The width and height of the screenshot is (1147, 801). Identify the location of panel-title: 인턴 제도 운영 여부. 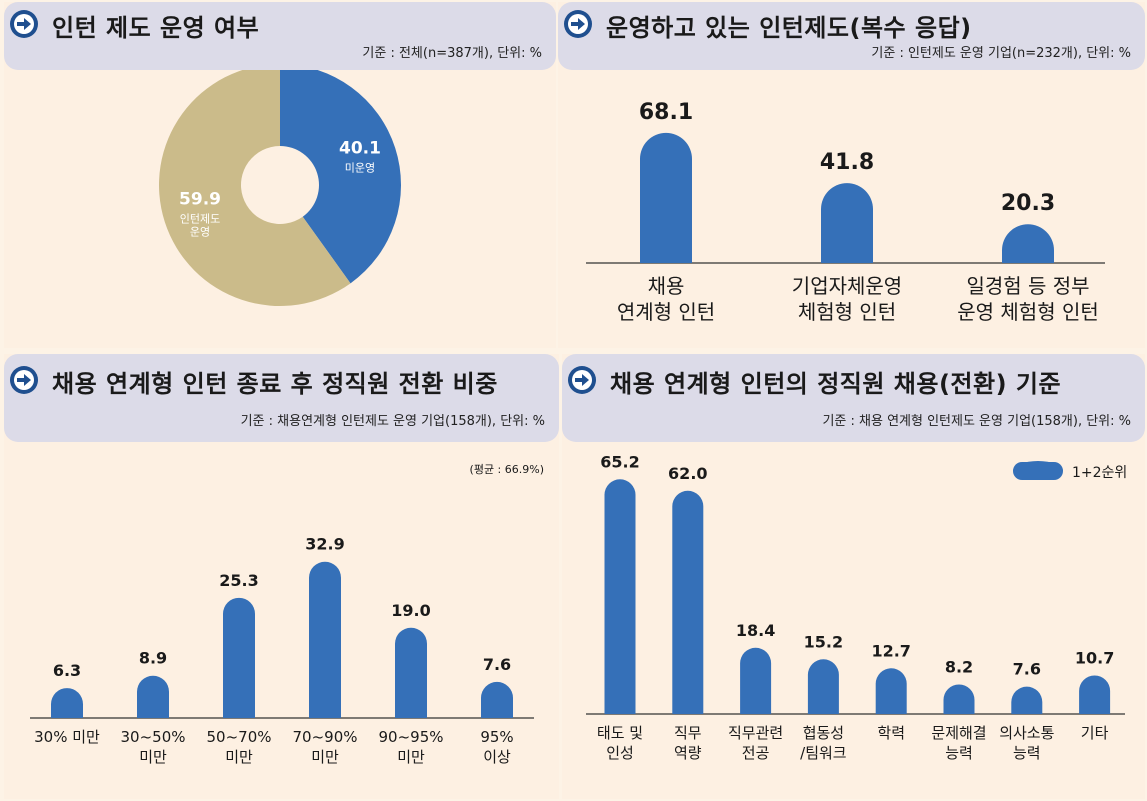
(156, 28).